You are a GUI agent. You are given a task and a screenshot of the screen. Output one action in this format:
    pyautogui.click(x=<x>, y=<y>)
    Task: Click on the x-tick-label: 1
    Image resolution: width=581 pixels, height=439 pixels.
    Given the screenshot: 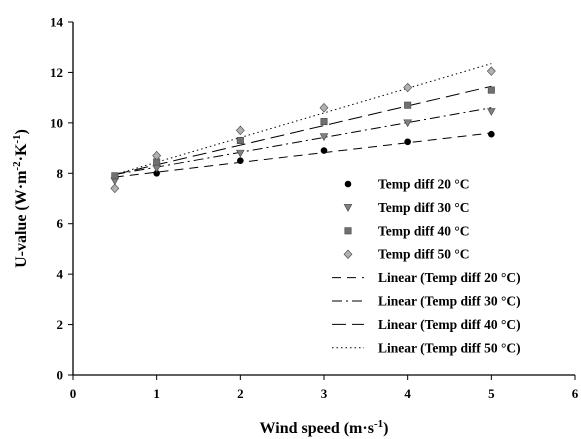 What is the action you would take?
    pyautogui.click(x=156, y=393)
    